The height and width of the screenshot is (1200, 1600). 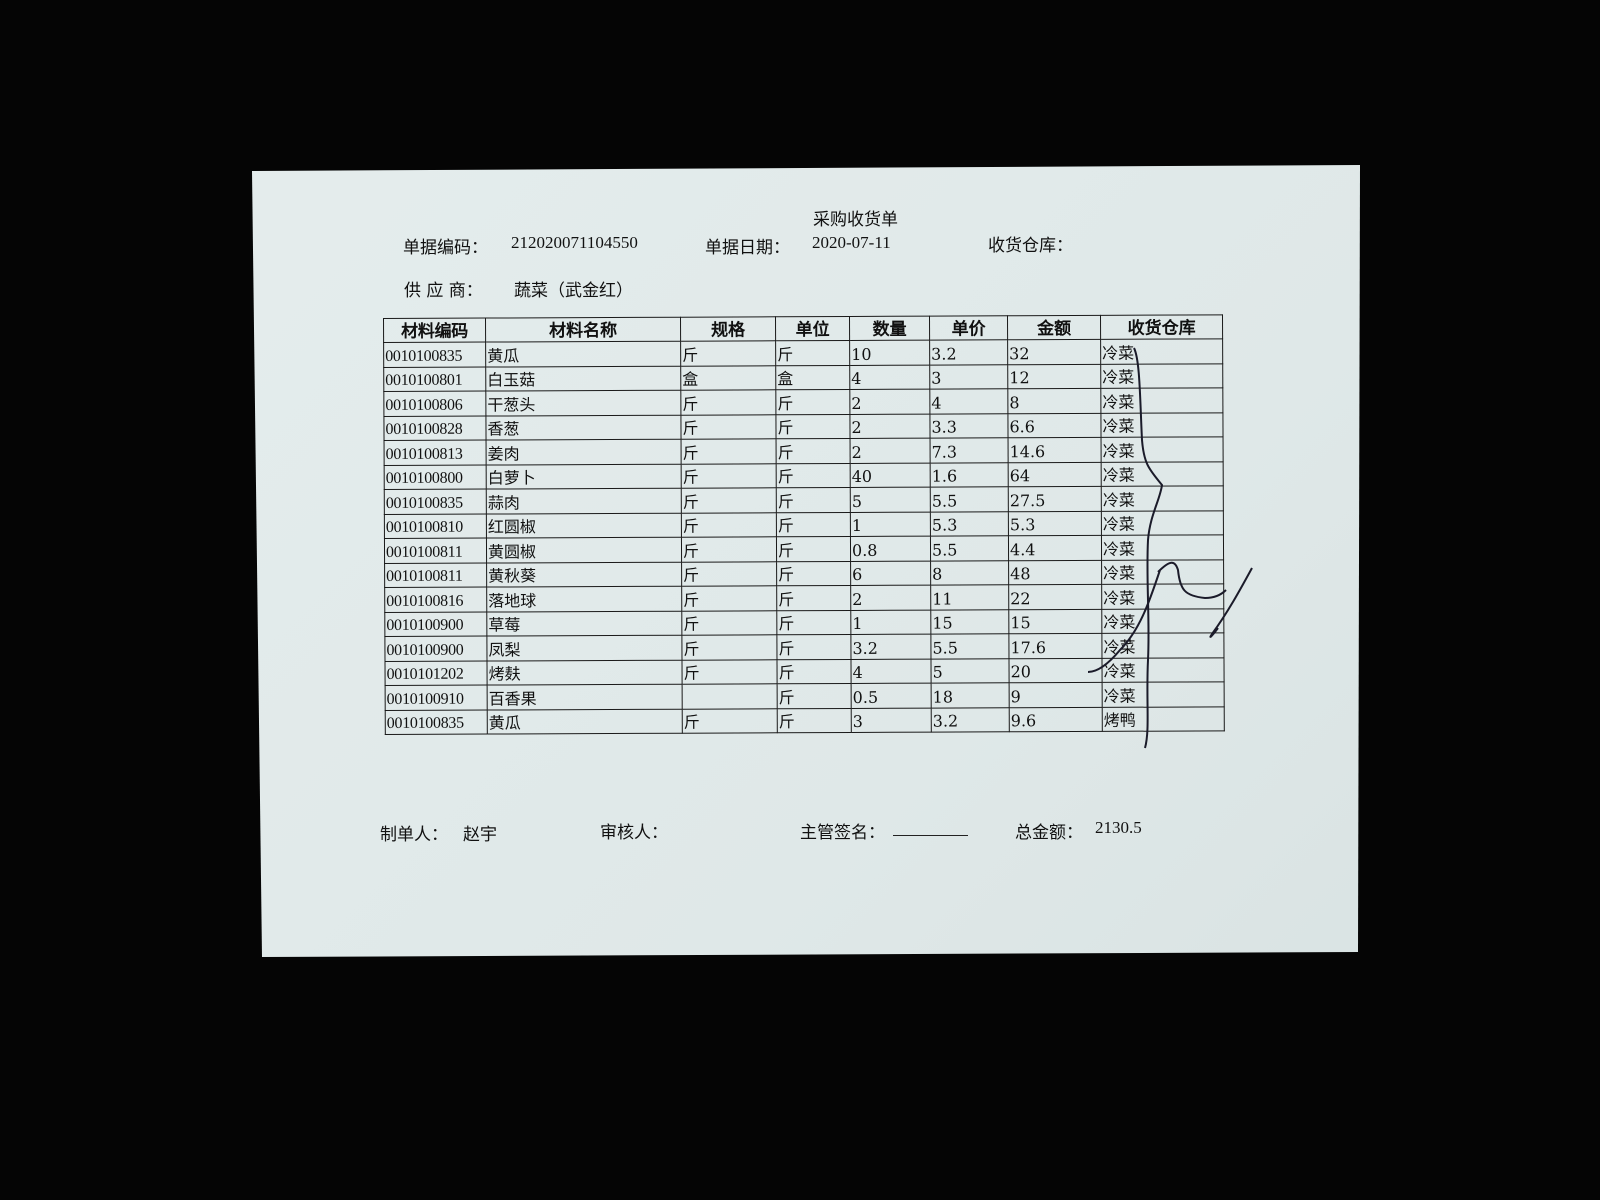 I want to click on column-header: 材料编码, so click(x=434, y=330).